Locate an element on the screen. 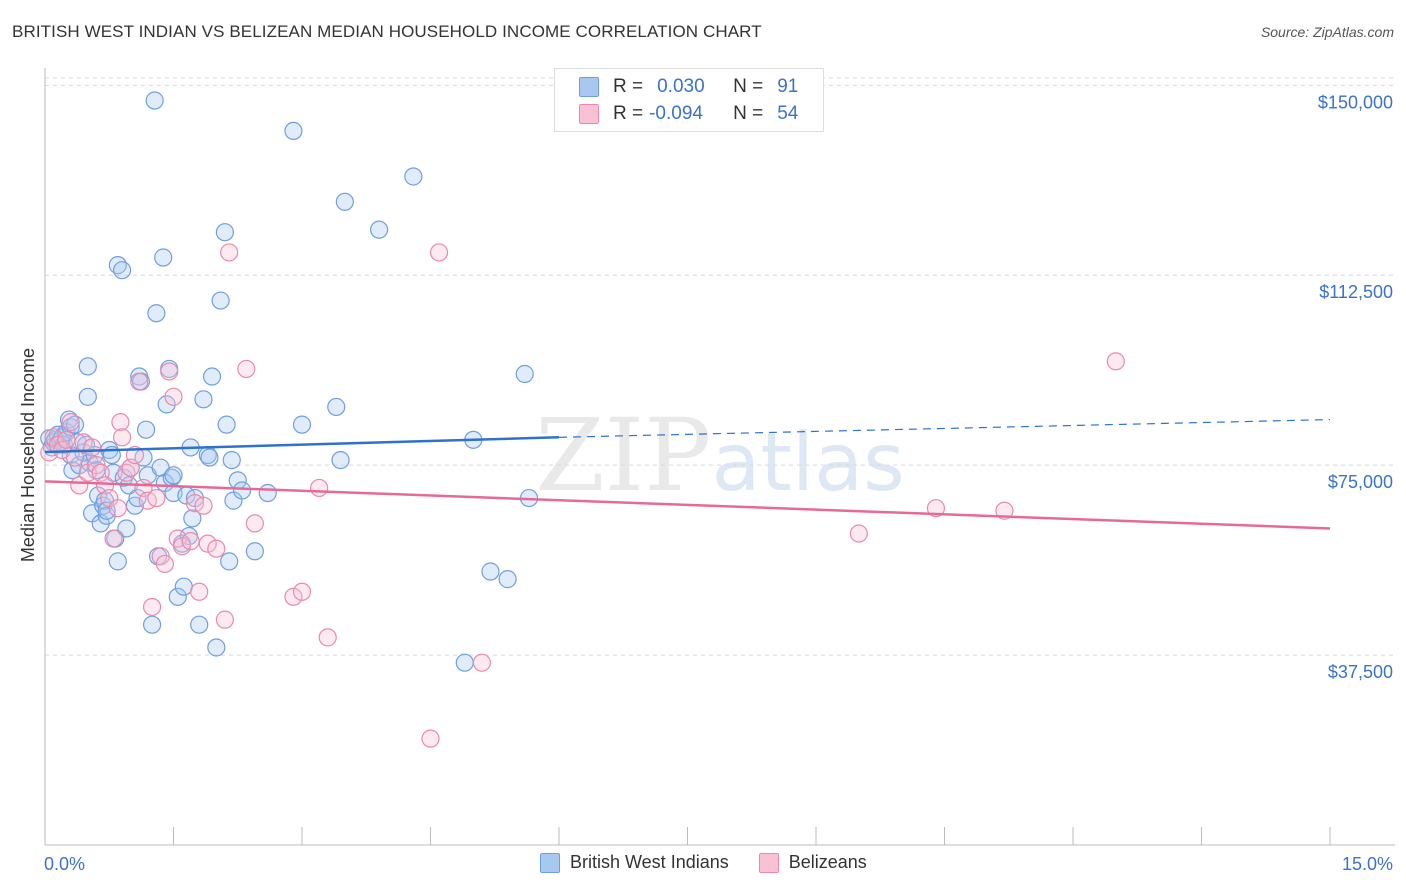 The height and width of the screenshot is (892, 1406). y-axis-label: Median Household Income is located at coordinates (28, 455).